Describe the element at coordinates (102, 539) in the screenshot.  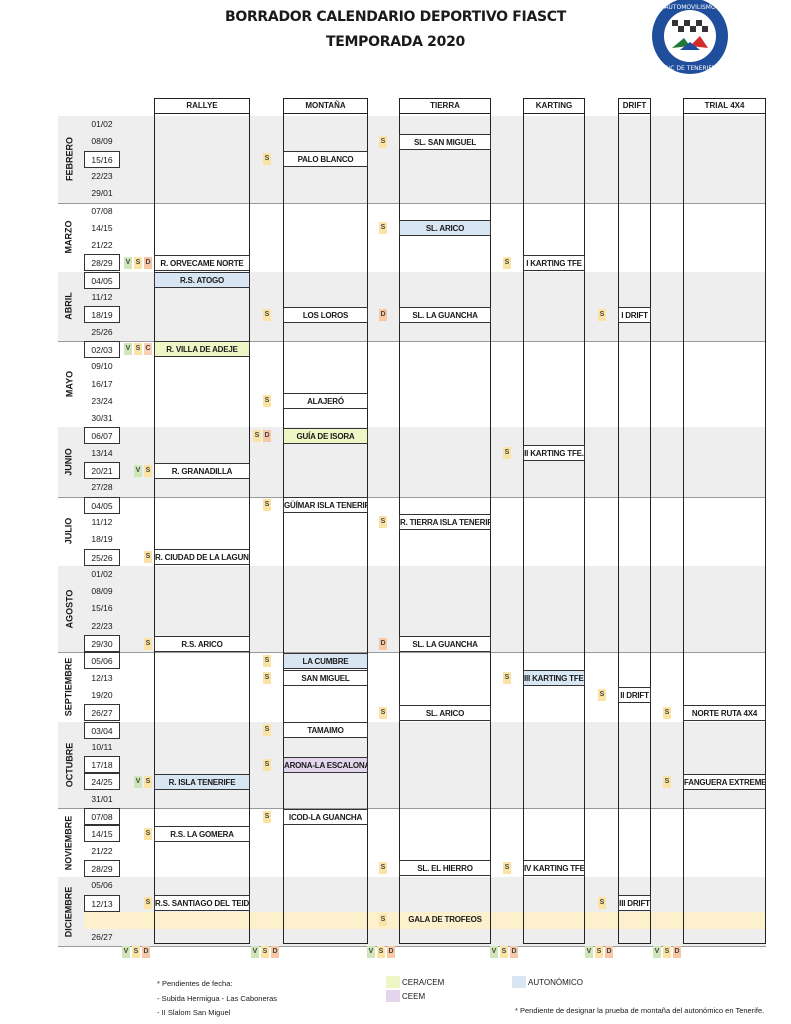
I see `week-date: 18/19` at that location.